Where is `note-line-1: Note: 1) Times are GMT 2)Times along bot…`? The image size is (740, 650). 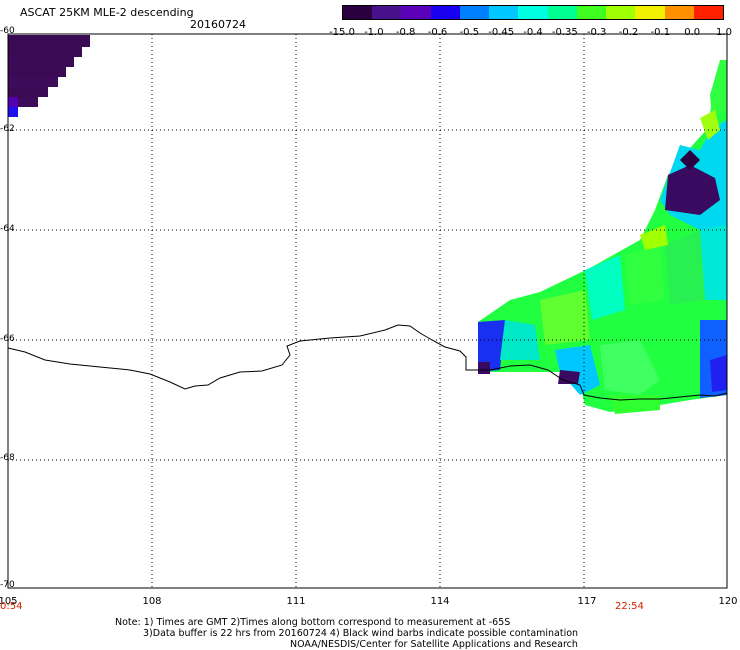
note-line-1: Note: 1) Times are GMT 2)Times along bot… is located at coordinates (313, 622).